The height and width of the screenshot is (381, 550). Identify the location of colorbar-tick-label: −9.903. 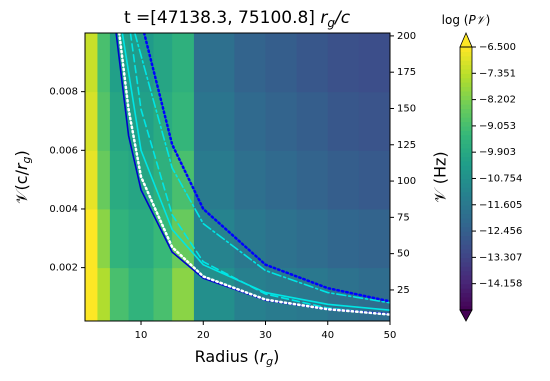
(497, 152).